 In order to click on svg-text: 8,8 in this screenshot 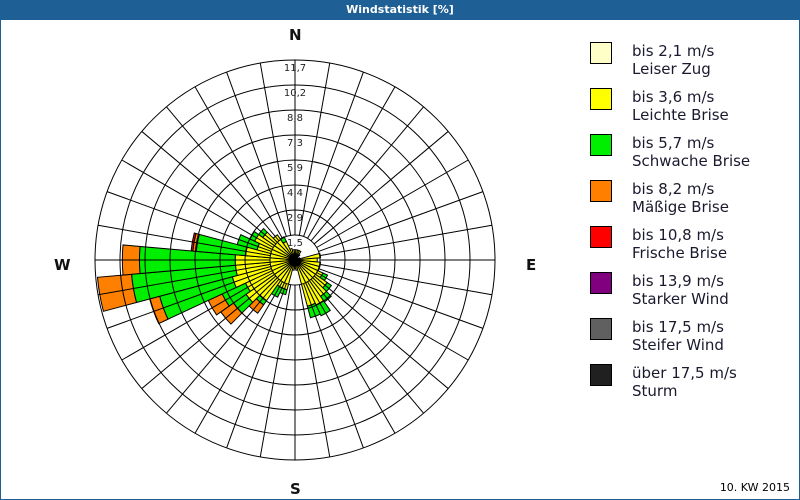, I will do `click(295, 118)`.